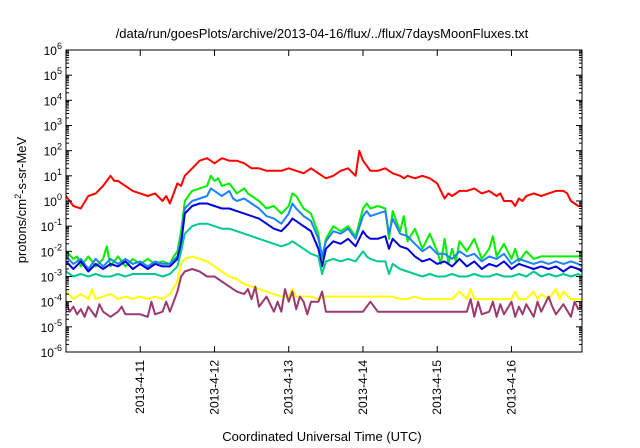 The image size is (640, 448). What do you see at coordinates (53, 175) in the screenshot?
I see `y-tick-label: 10¹` at bounding box center [53, 175].